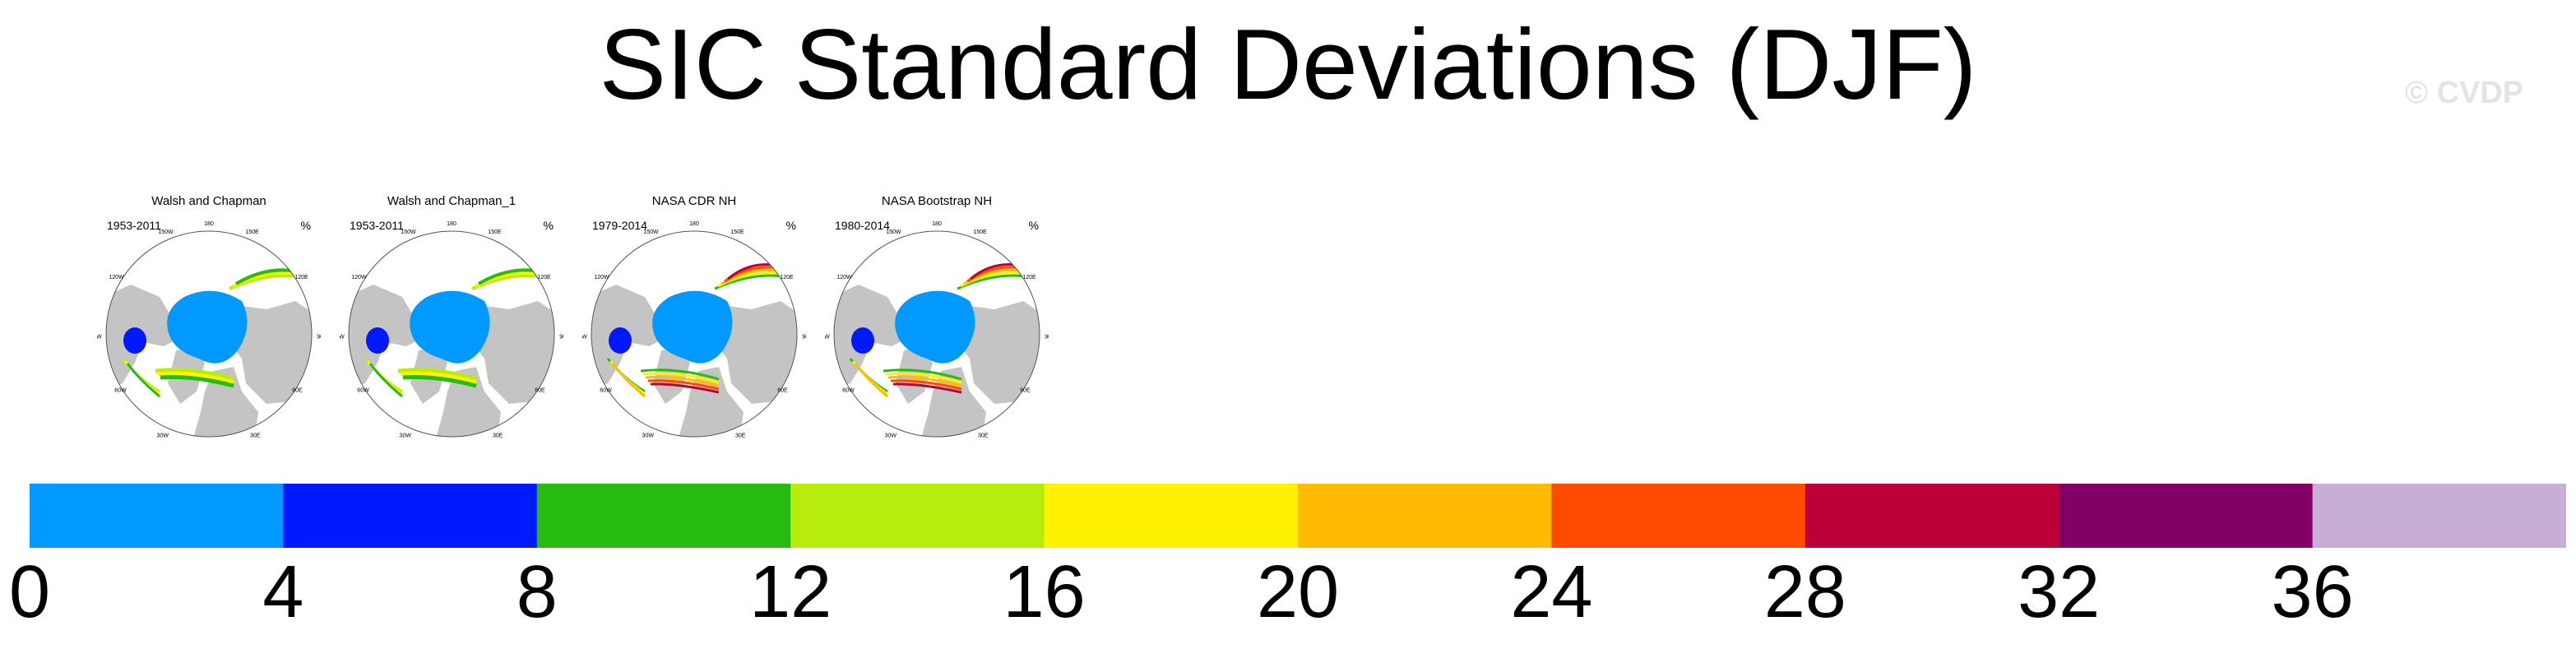 This screenshot has height=649, width=2576. What do you see at coordinates (209, 201) in the screenshot?
I see `panel-title: Walsh and Chapman` at bounding box center [209, 201].